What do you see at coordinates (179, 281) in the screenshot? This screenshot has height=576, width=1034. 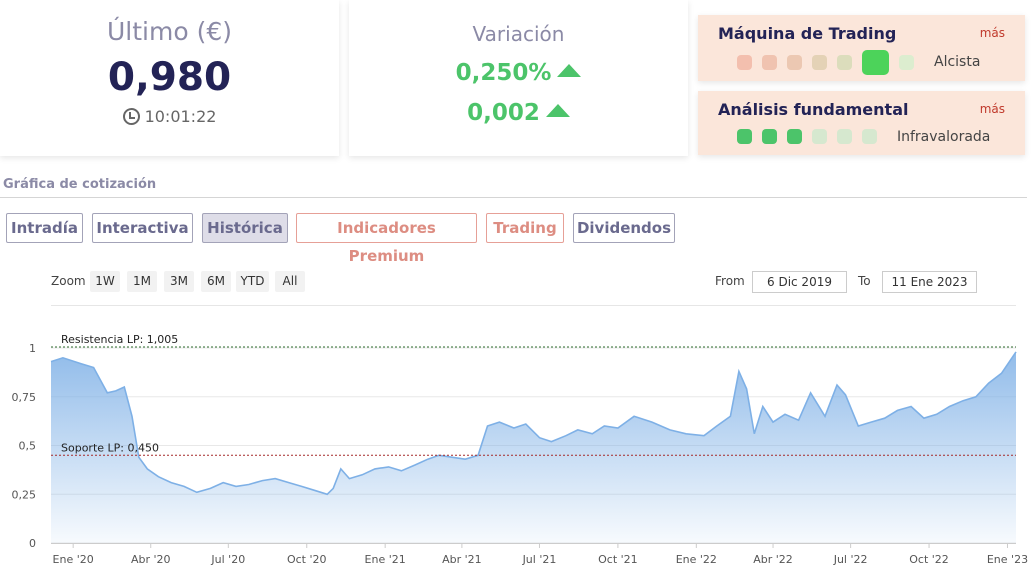 I see `zoom-3m-button: 3M` at bounding box center [179, 281].